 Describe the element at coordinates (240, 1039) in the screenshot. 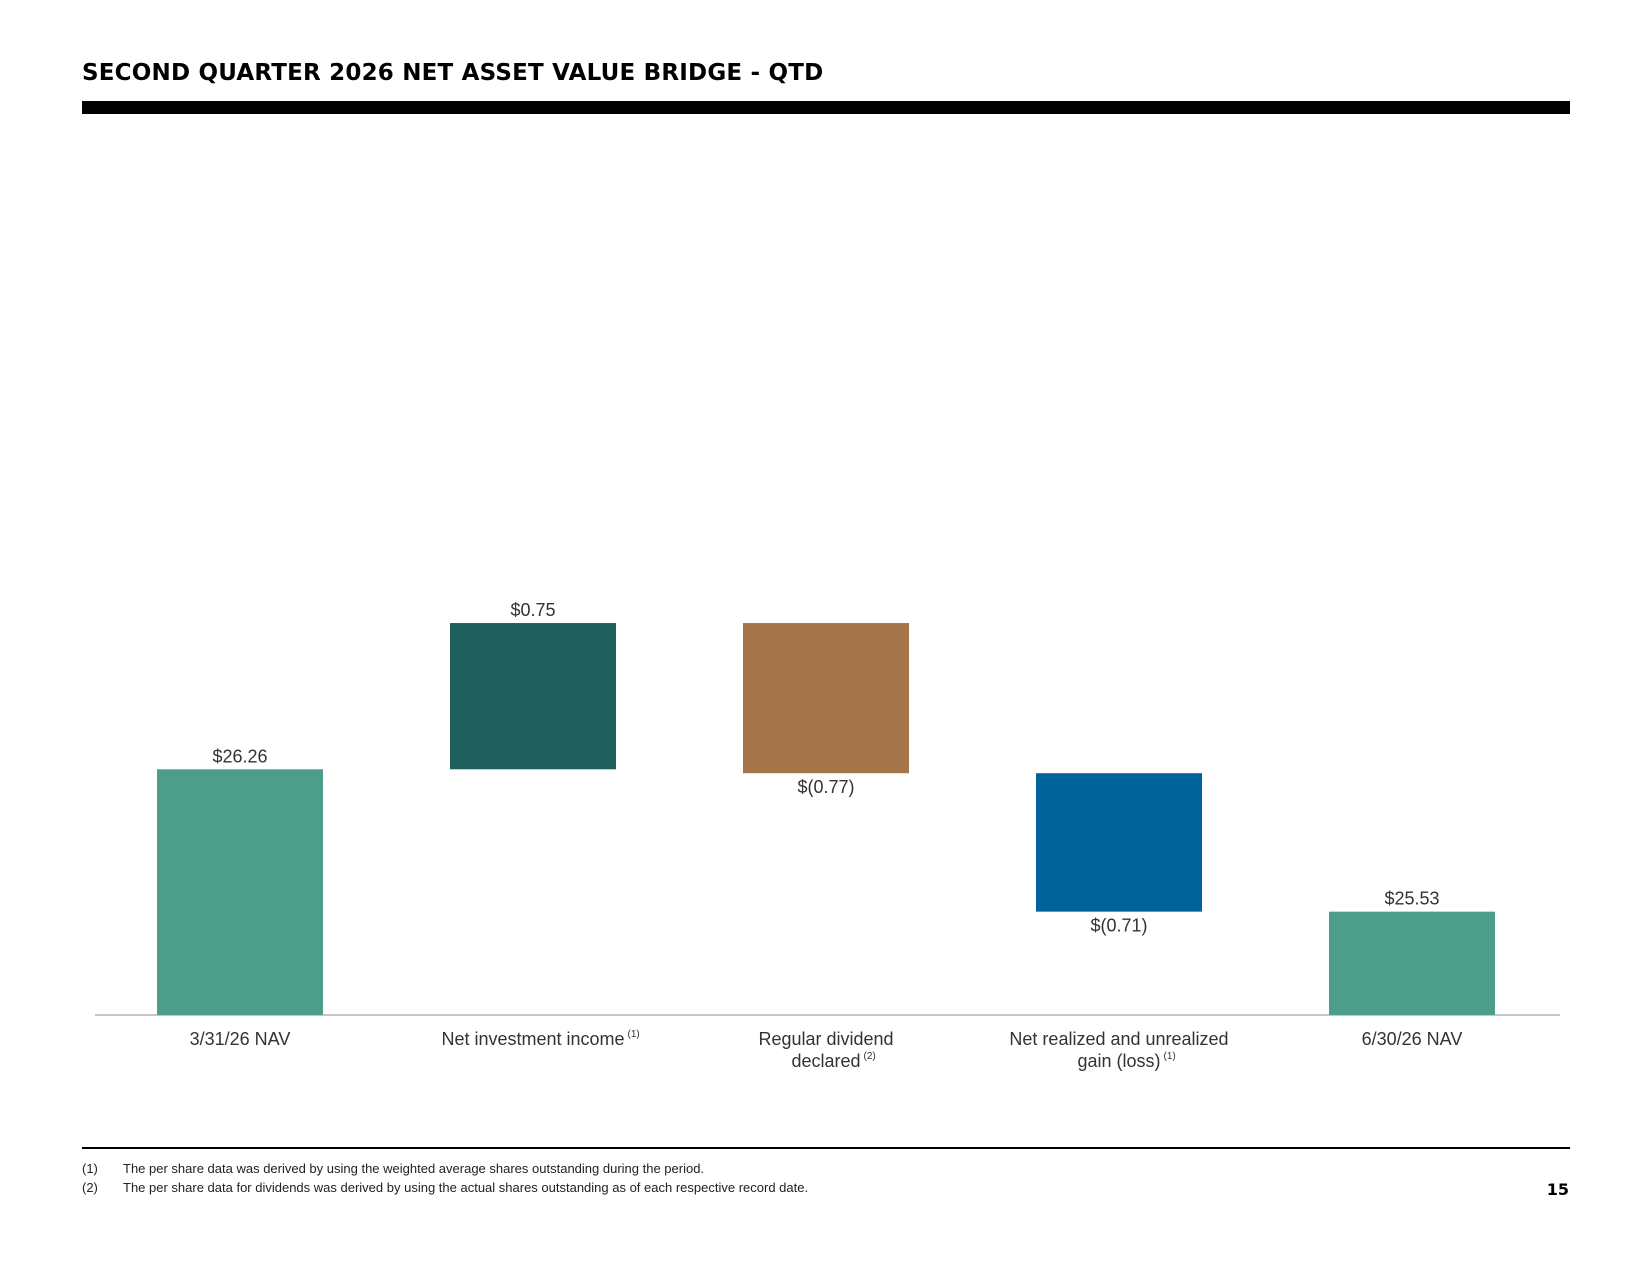

I see `category-label-1: 3/31/26 NAV` at that location.